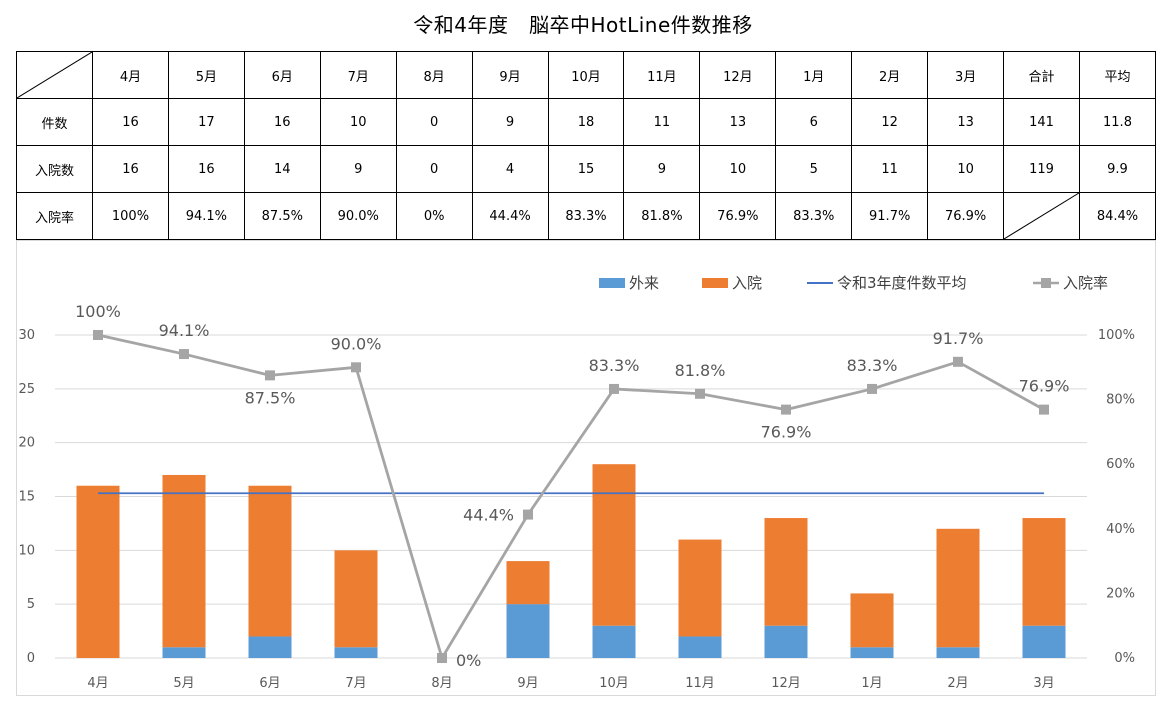  What do you see at coordinates (31, 658) in the screenshot?
I see `y-tick-label-left: 0` at bounding box center [31, 658].